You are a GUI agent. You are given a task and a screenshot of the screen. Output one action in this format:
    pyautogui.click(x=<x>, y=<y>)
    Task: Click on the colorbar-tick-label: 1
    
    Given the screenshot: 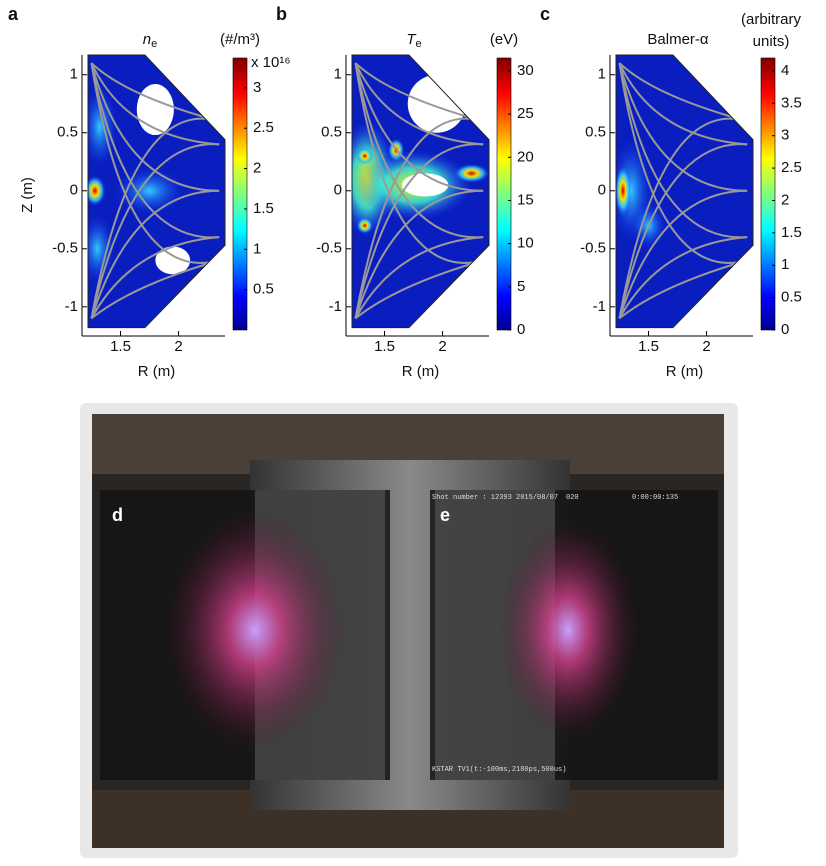 What is the action you would take?
    pyautogui.click(x=257, y=248)
    